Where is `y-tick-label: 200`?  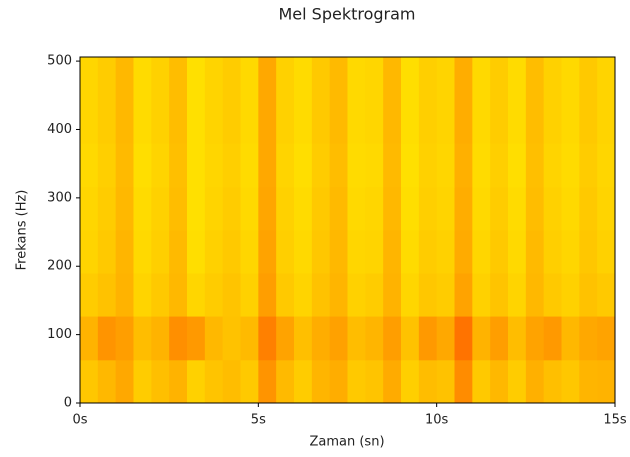
y-tick-label: 200 is located at coordinates (59, 266).